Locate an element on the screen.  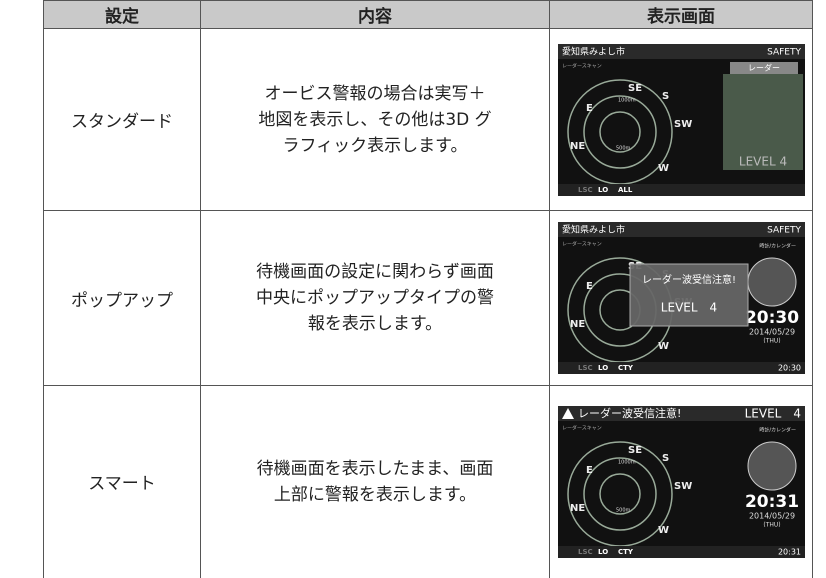
content-line: 報を表示します。 is located at coordinates (375, 324).